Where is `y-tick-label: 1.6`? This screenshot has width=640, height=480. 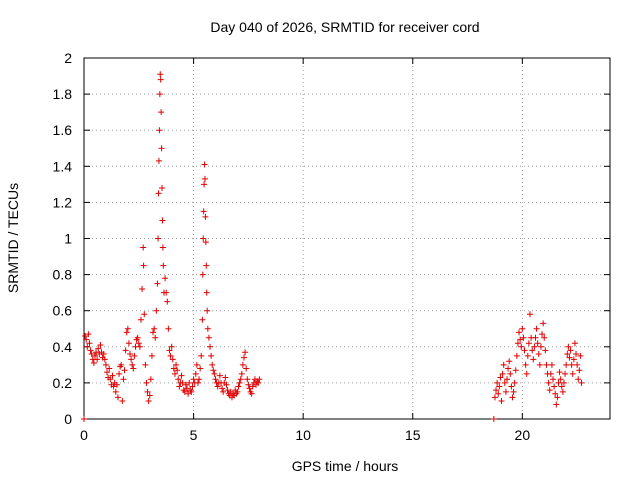 y-tick-label: 1.6 is located at coordinates (63, 130).